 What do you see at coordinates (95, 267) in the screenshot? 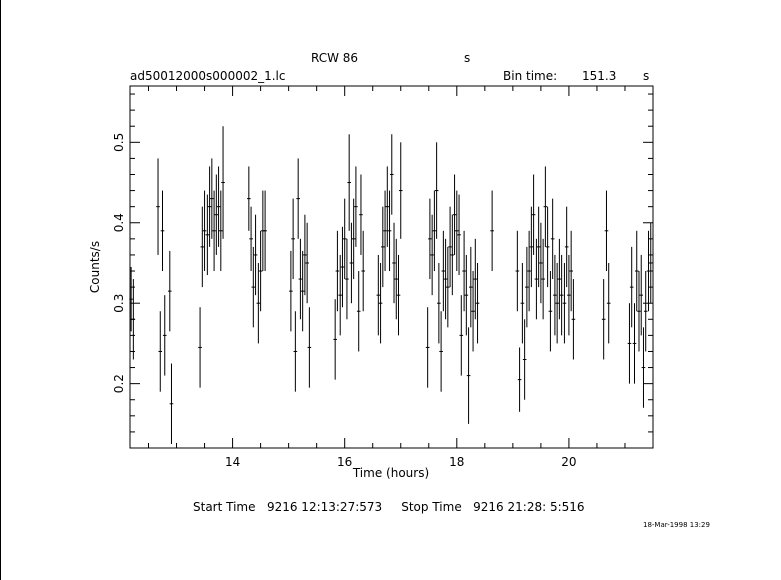
I see `y-axis-label: Counts/s` at bounding box center [95, 267].